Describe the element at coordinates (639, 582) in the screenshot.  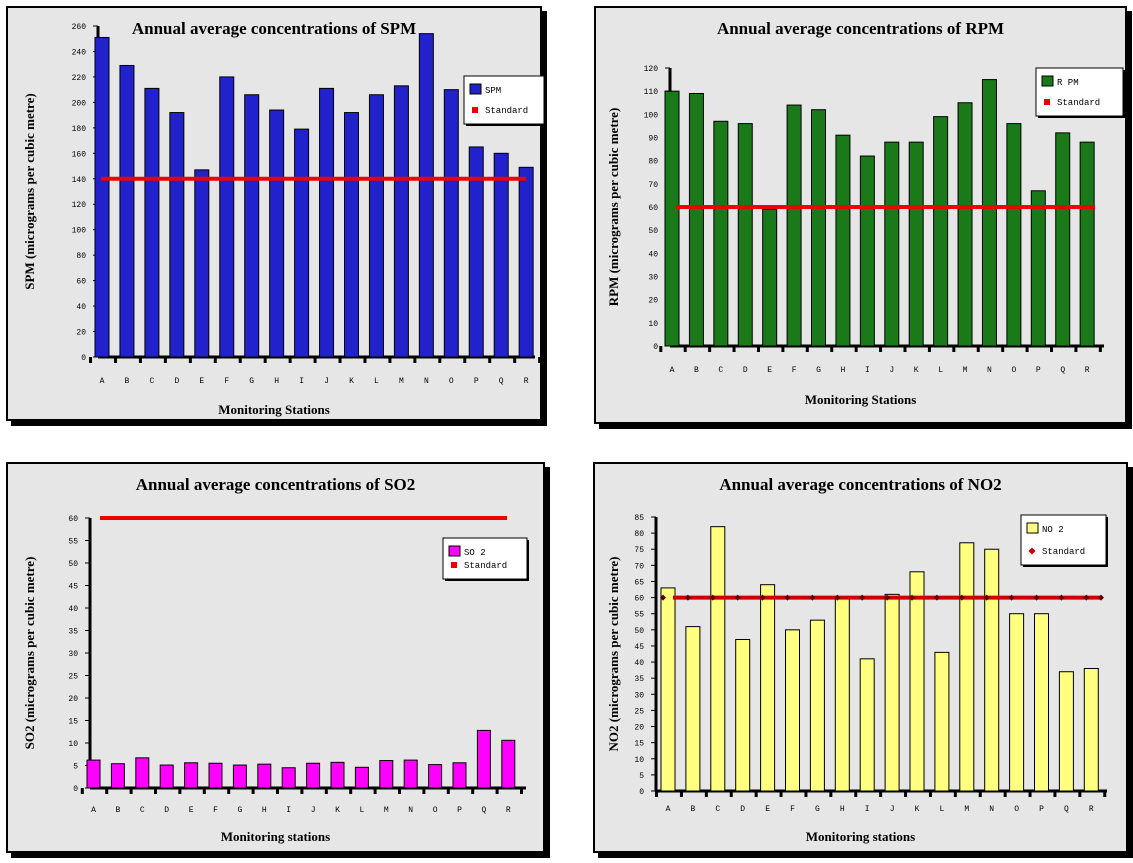
I see `y-tick-label: 65` at that location.